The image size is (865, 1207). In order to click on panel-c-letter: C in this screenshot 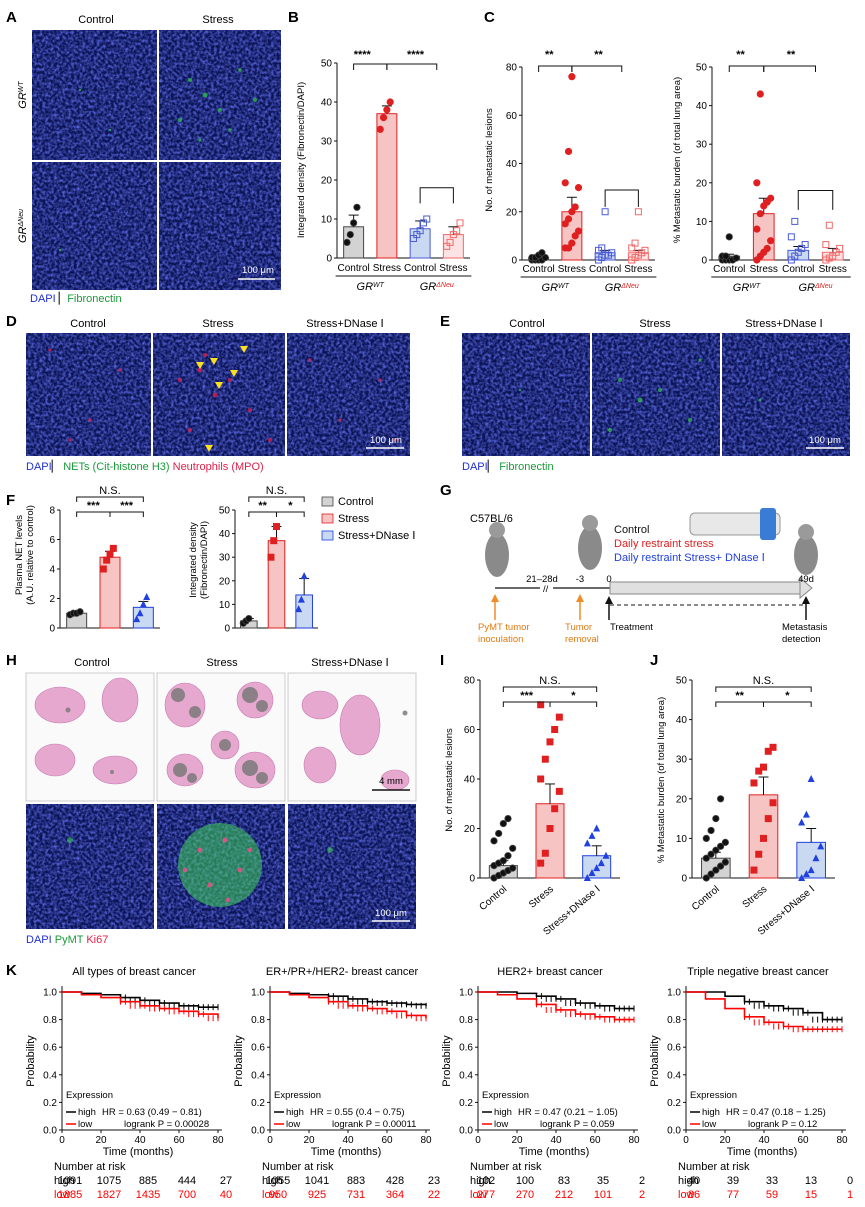, I will do `click(489, 17)`.